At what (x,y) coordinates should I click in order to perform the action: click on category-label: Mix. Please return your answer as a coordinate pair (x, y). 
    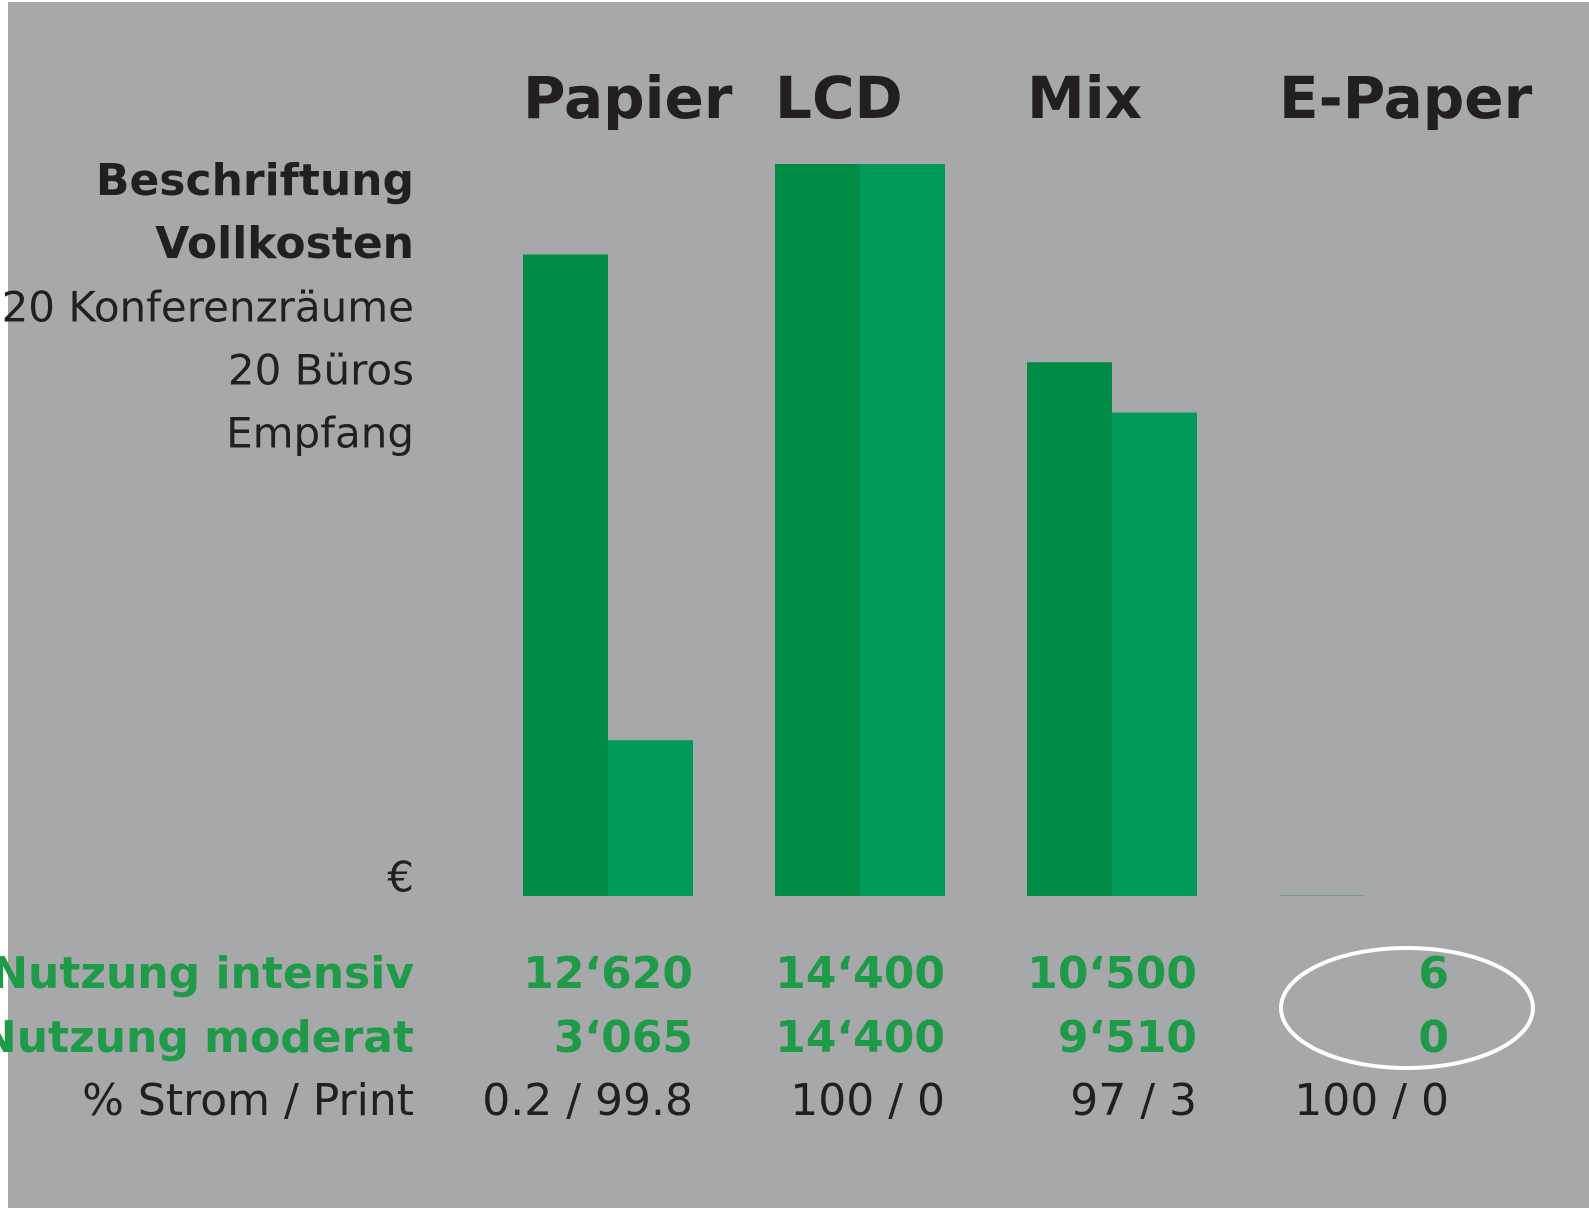
    Looking at the image, I should click on (1084, 98).